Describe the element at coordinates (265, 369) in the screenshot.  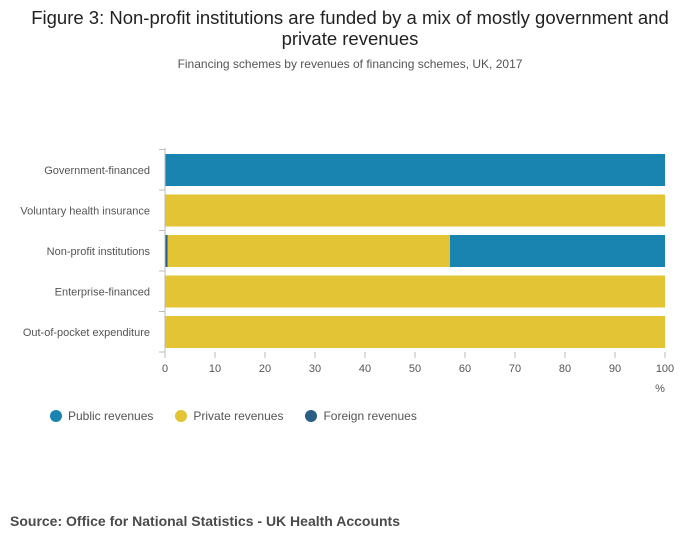
I see `x-tick-label: 20` at that location.